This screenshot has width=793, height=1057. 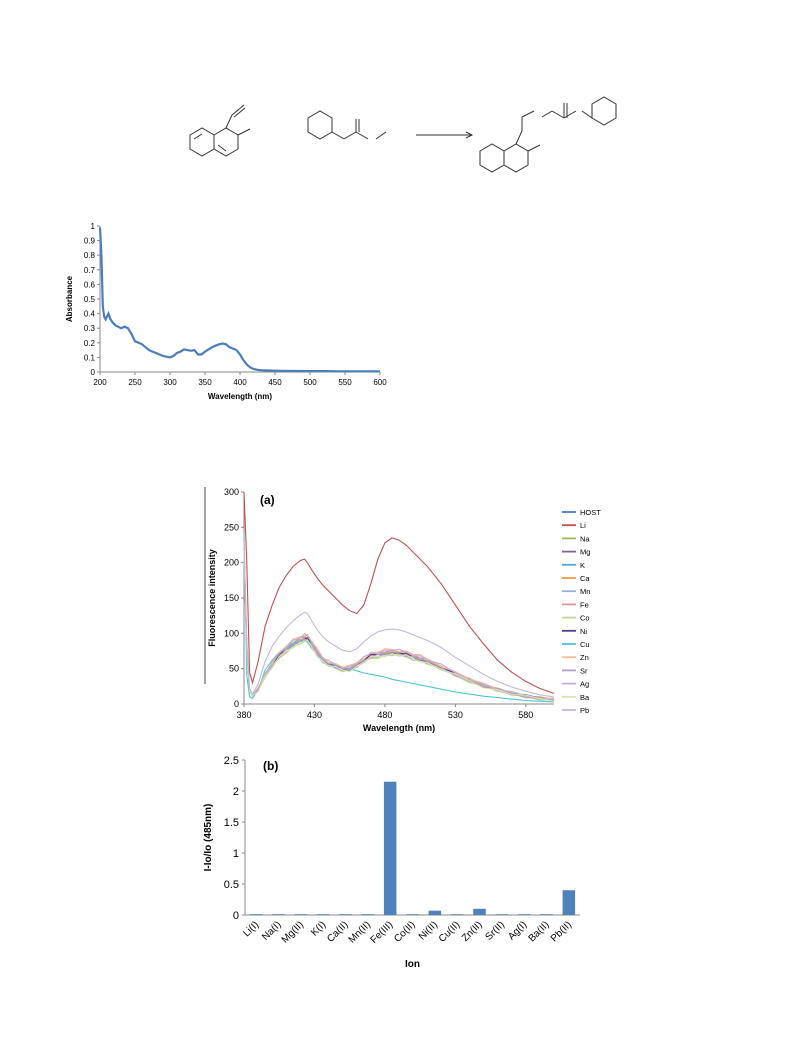 I want to click on x-tick-label: 480, so click(x=384, y=715).